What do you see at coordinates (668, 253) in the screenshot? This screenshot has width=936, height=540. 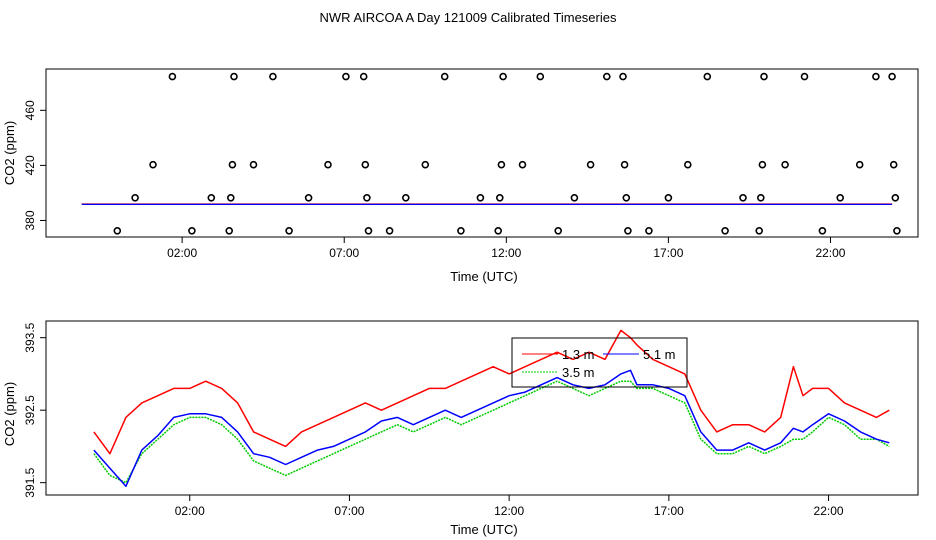 I see `top-x-tick-label: 17:00` at bounding box center [668, 253].